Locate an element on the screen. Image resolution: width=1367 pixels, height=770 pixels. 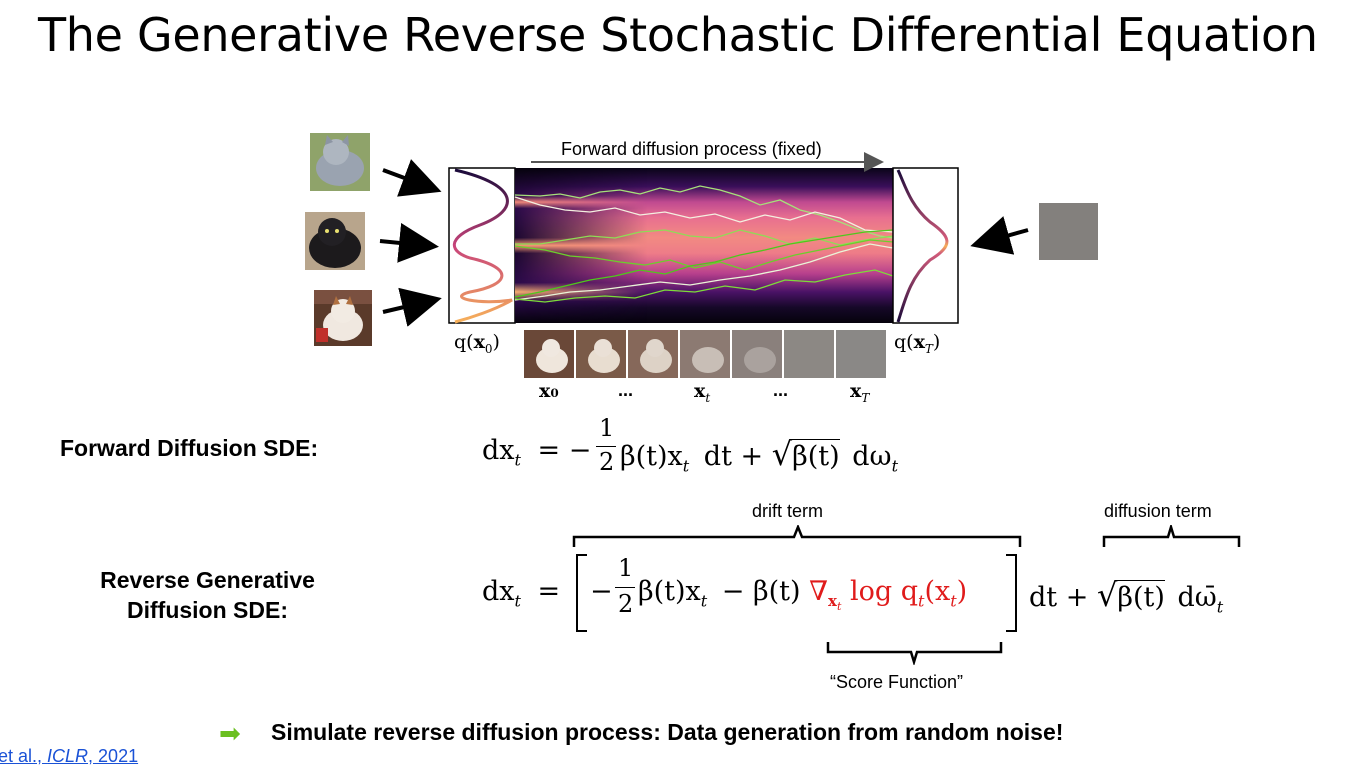
citation-link: et al., ICLR, 2021 is located at coordinates (69, 756).